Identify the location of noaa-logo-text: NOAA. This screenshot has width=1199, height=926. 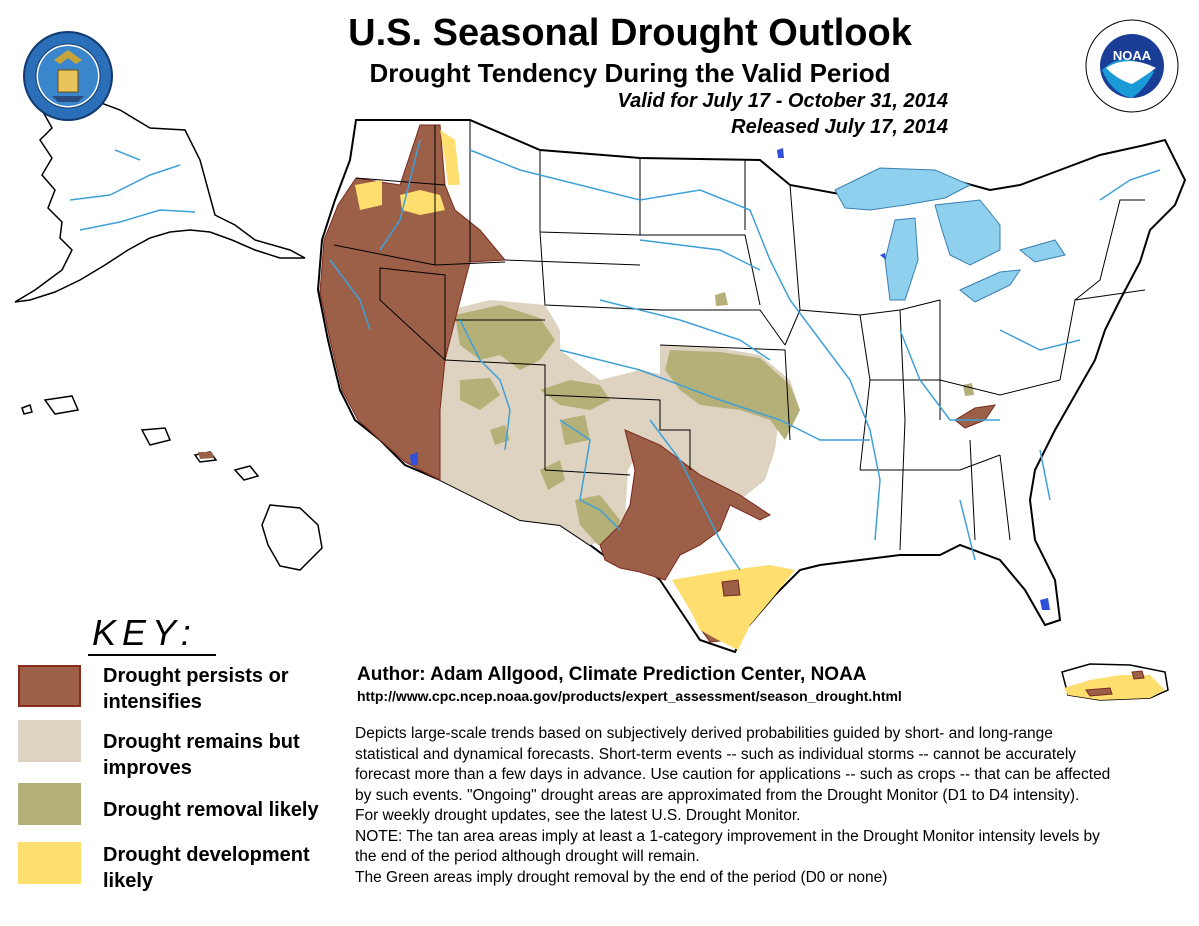
(1132, 55).